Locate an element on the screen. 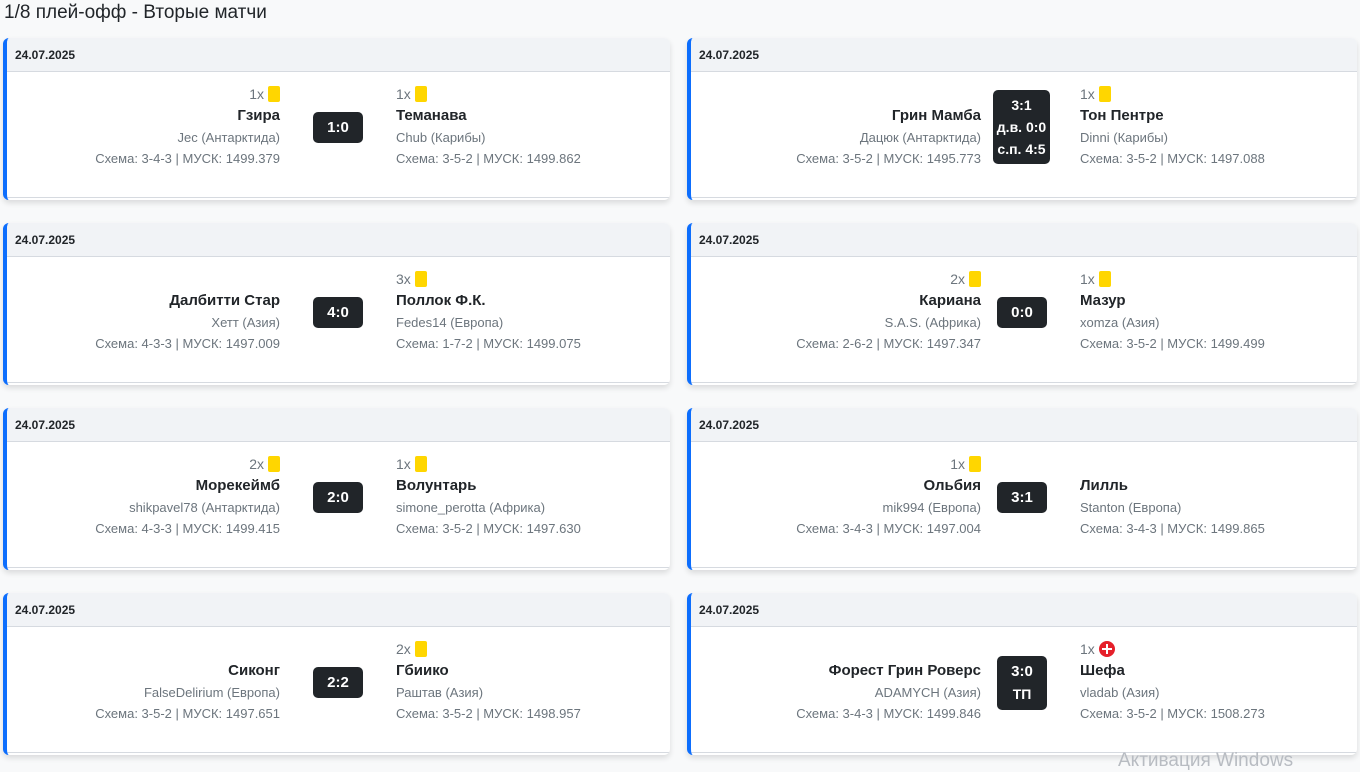 This screenshot has height=772, width=1360. score-badge: 3:1 д.в. 0:0 с.п. 4:5 is located at coordinates (1021, 127).